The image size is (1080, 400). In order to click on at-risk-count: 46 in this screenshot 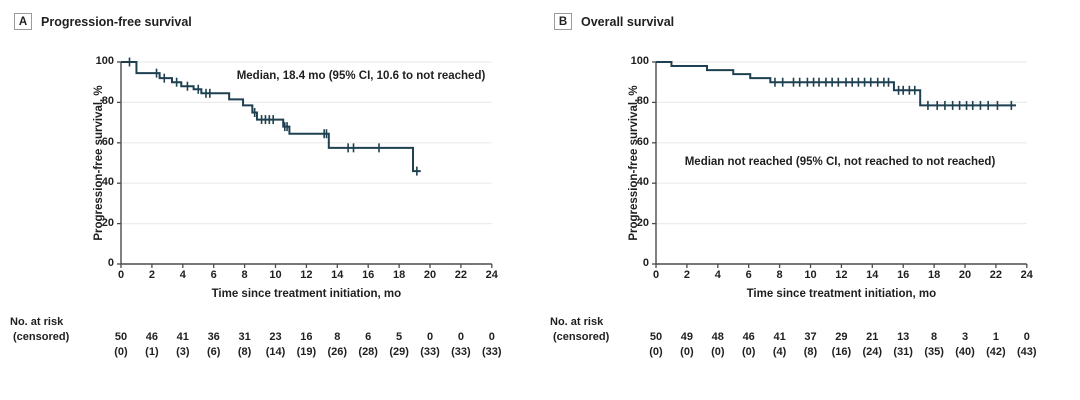, I will do `click(748, 337)`.